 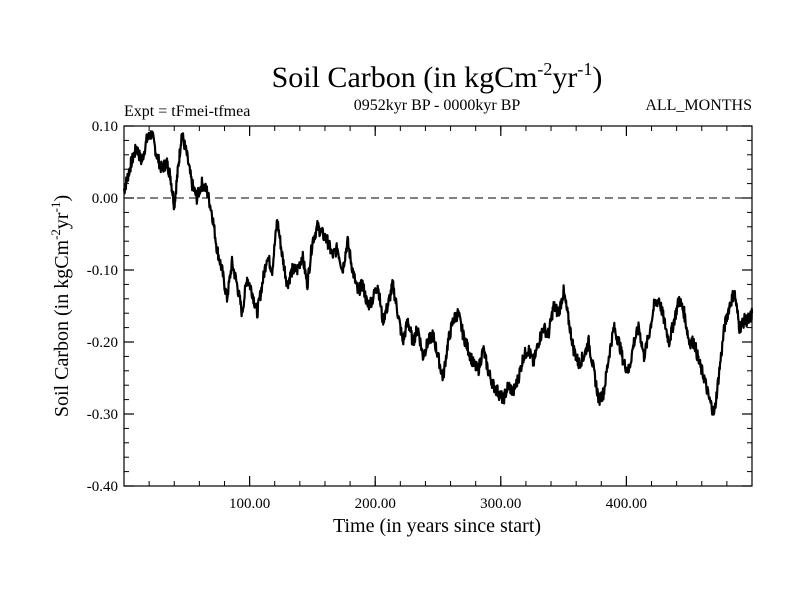 I want to click on y-axis-label-end: ), so click(x=62, y=198).